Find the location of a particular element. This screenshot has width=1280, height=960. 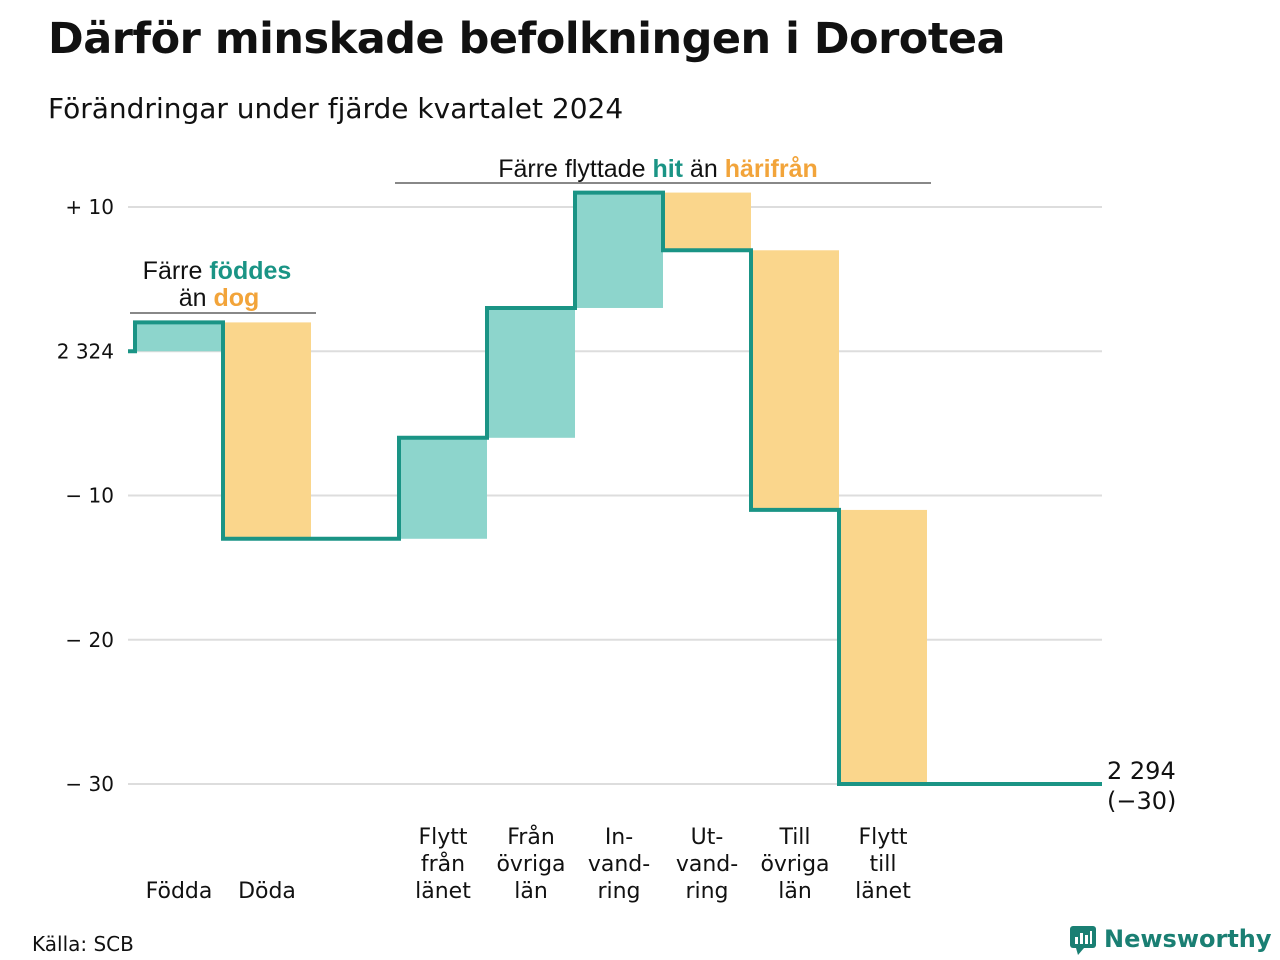

category-label: till is located at coordinates (883, 864).